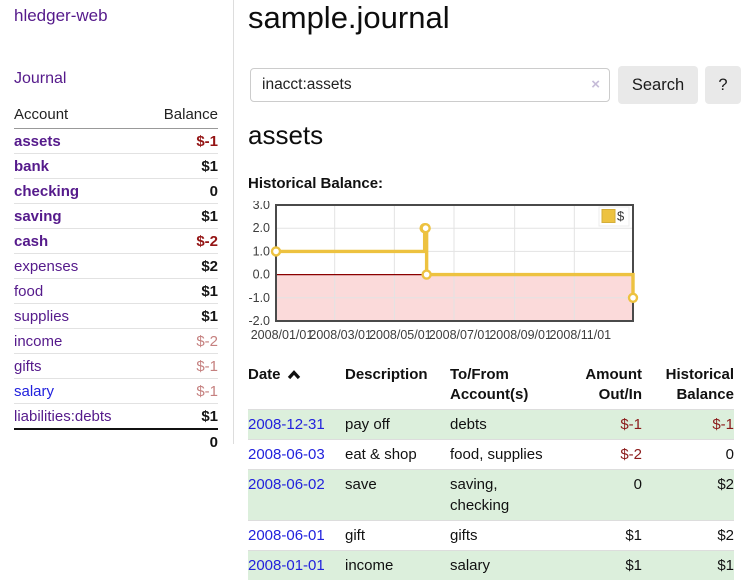  Describe the element at coordinates (80, 116) in the screenshot. I see `accounts-col-account: Account` at that location.